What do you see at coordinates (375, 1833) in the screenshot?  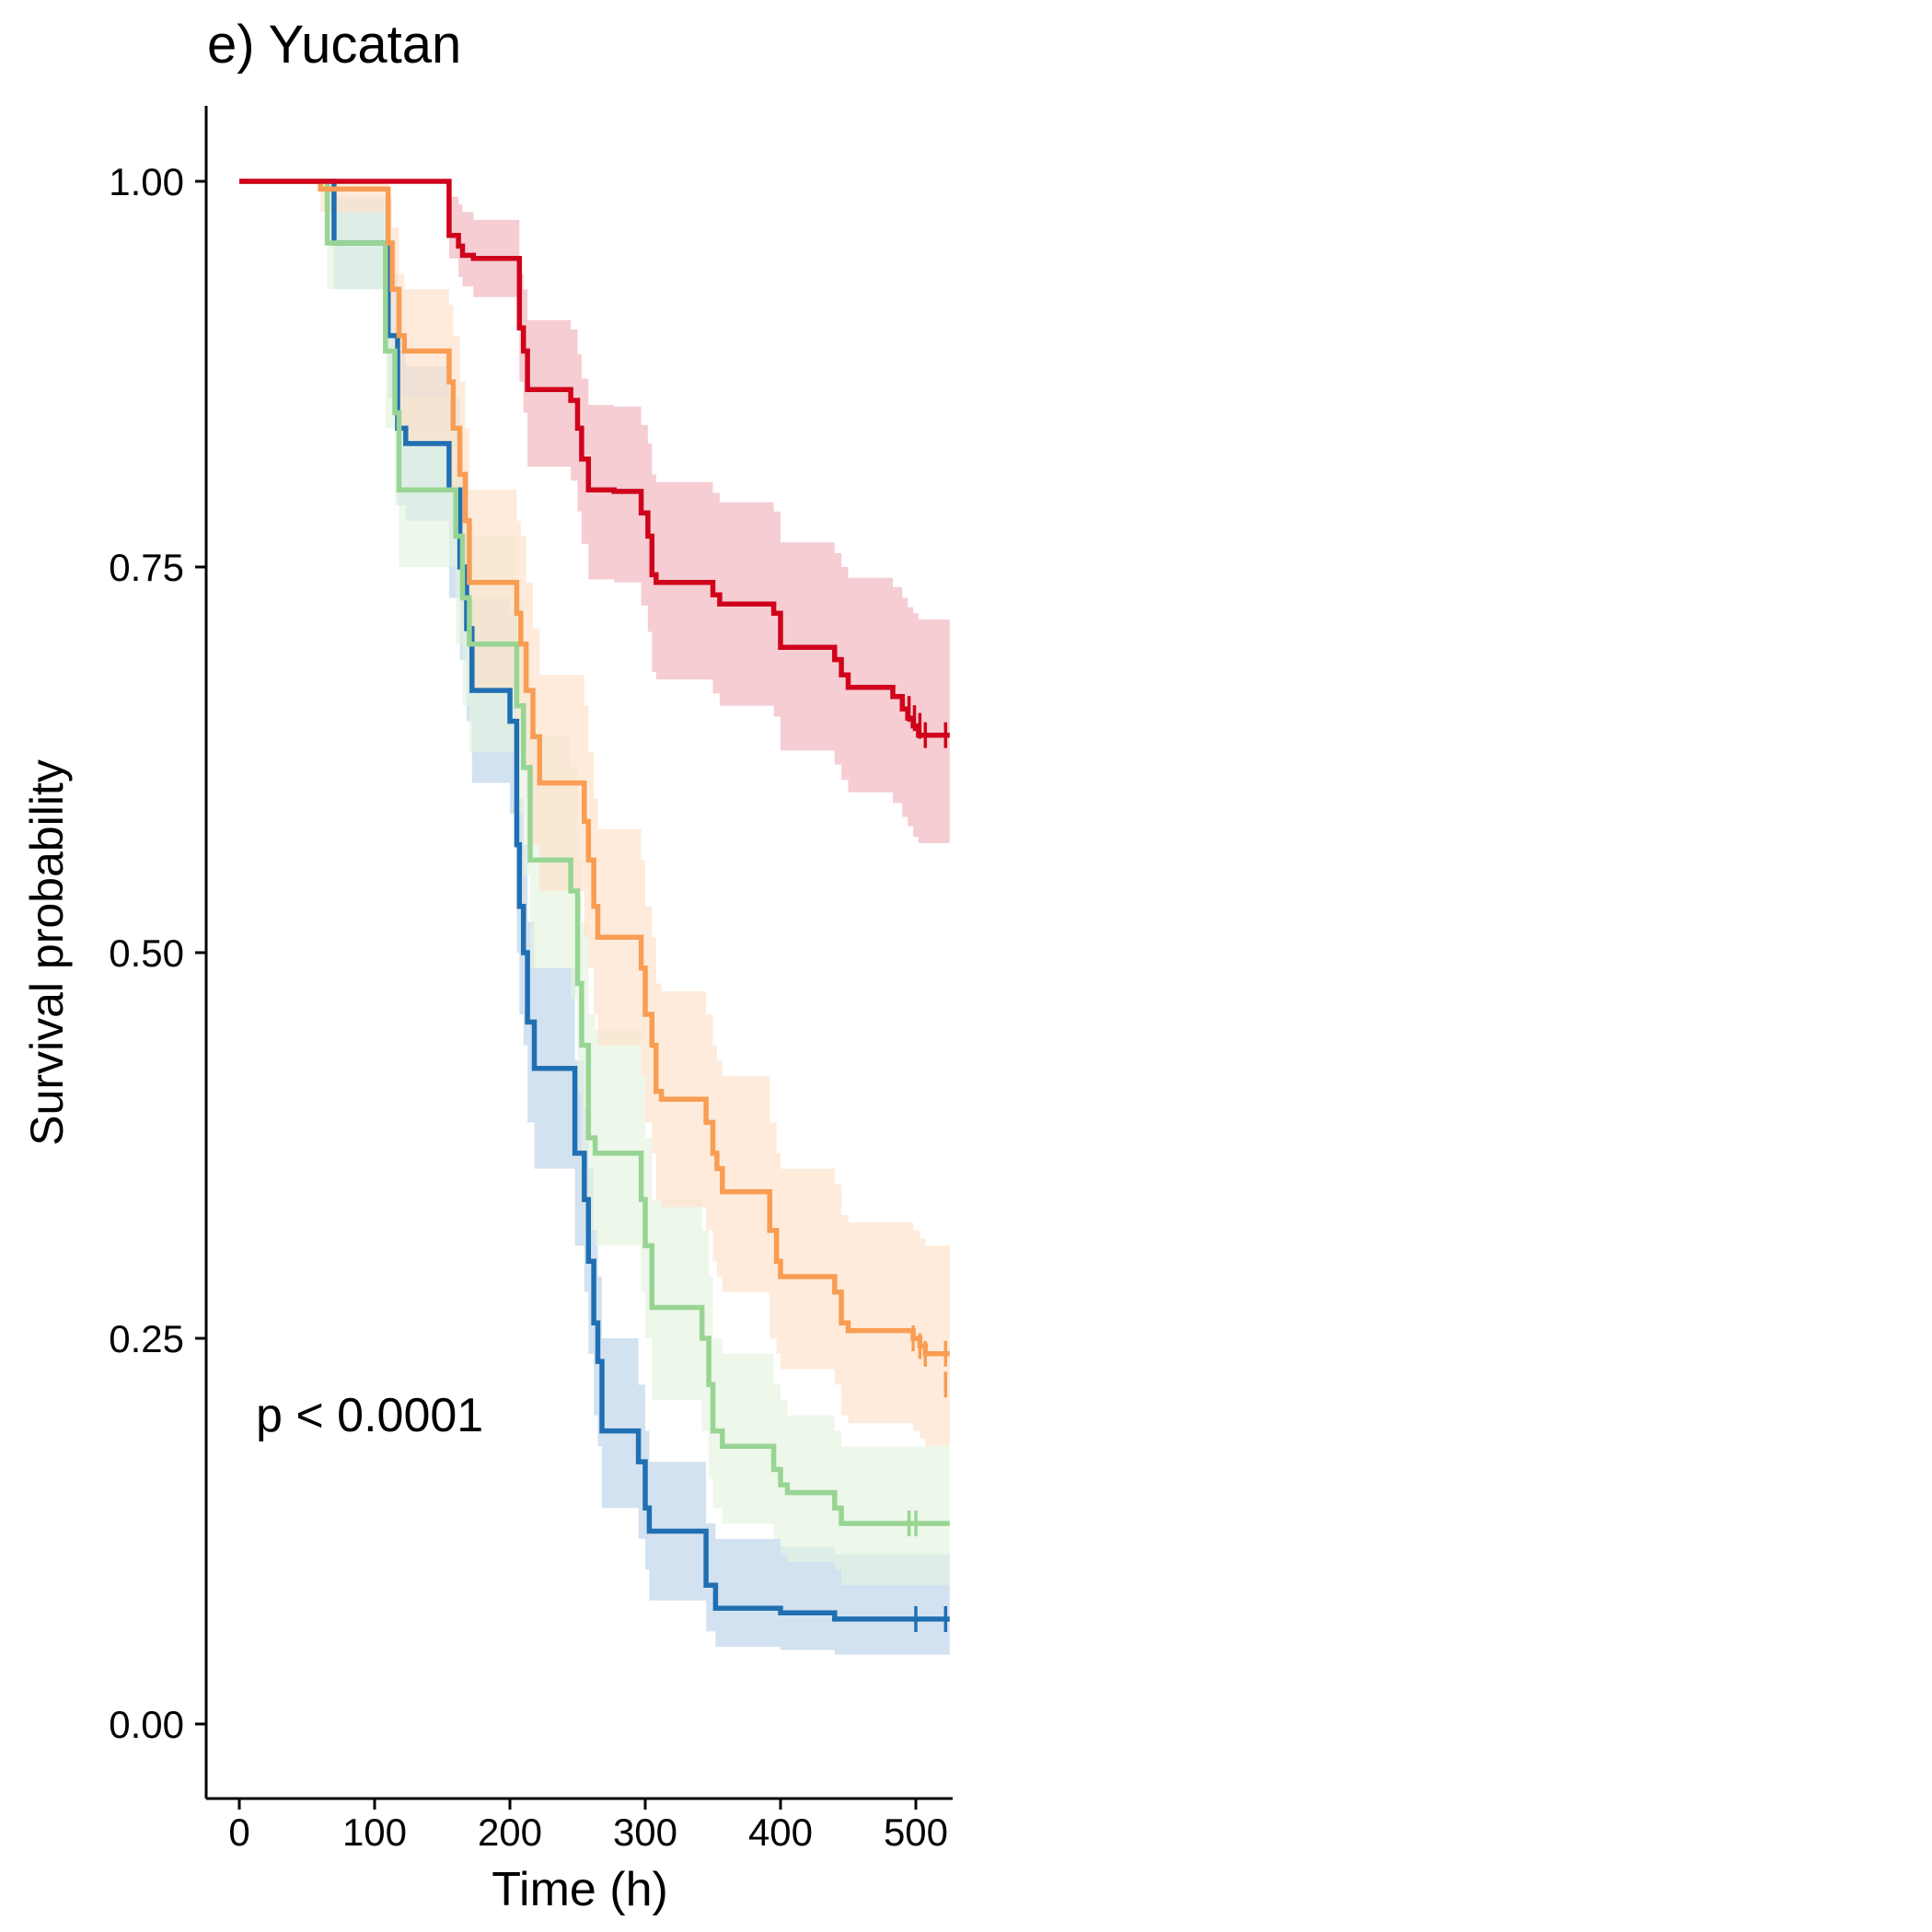 I see `x-tick-label-100: 100` at bounding box center [375, 1833].